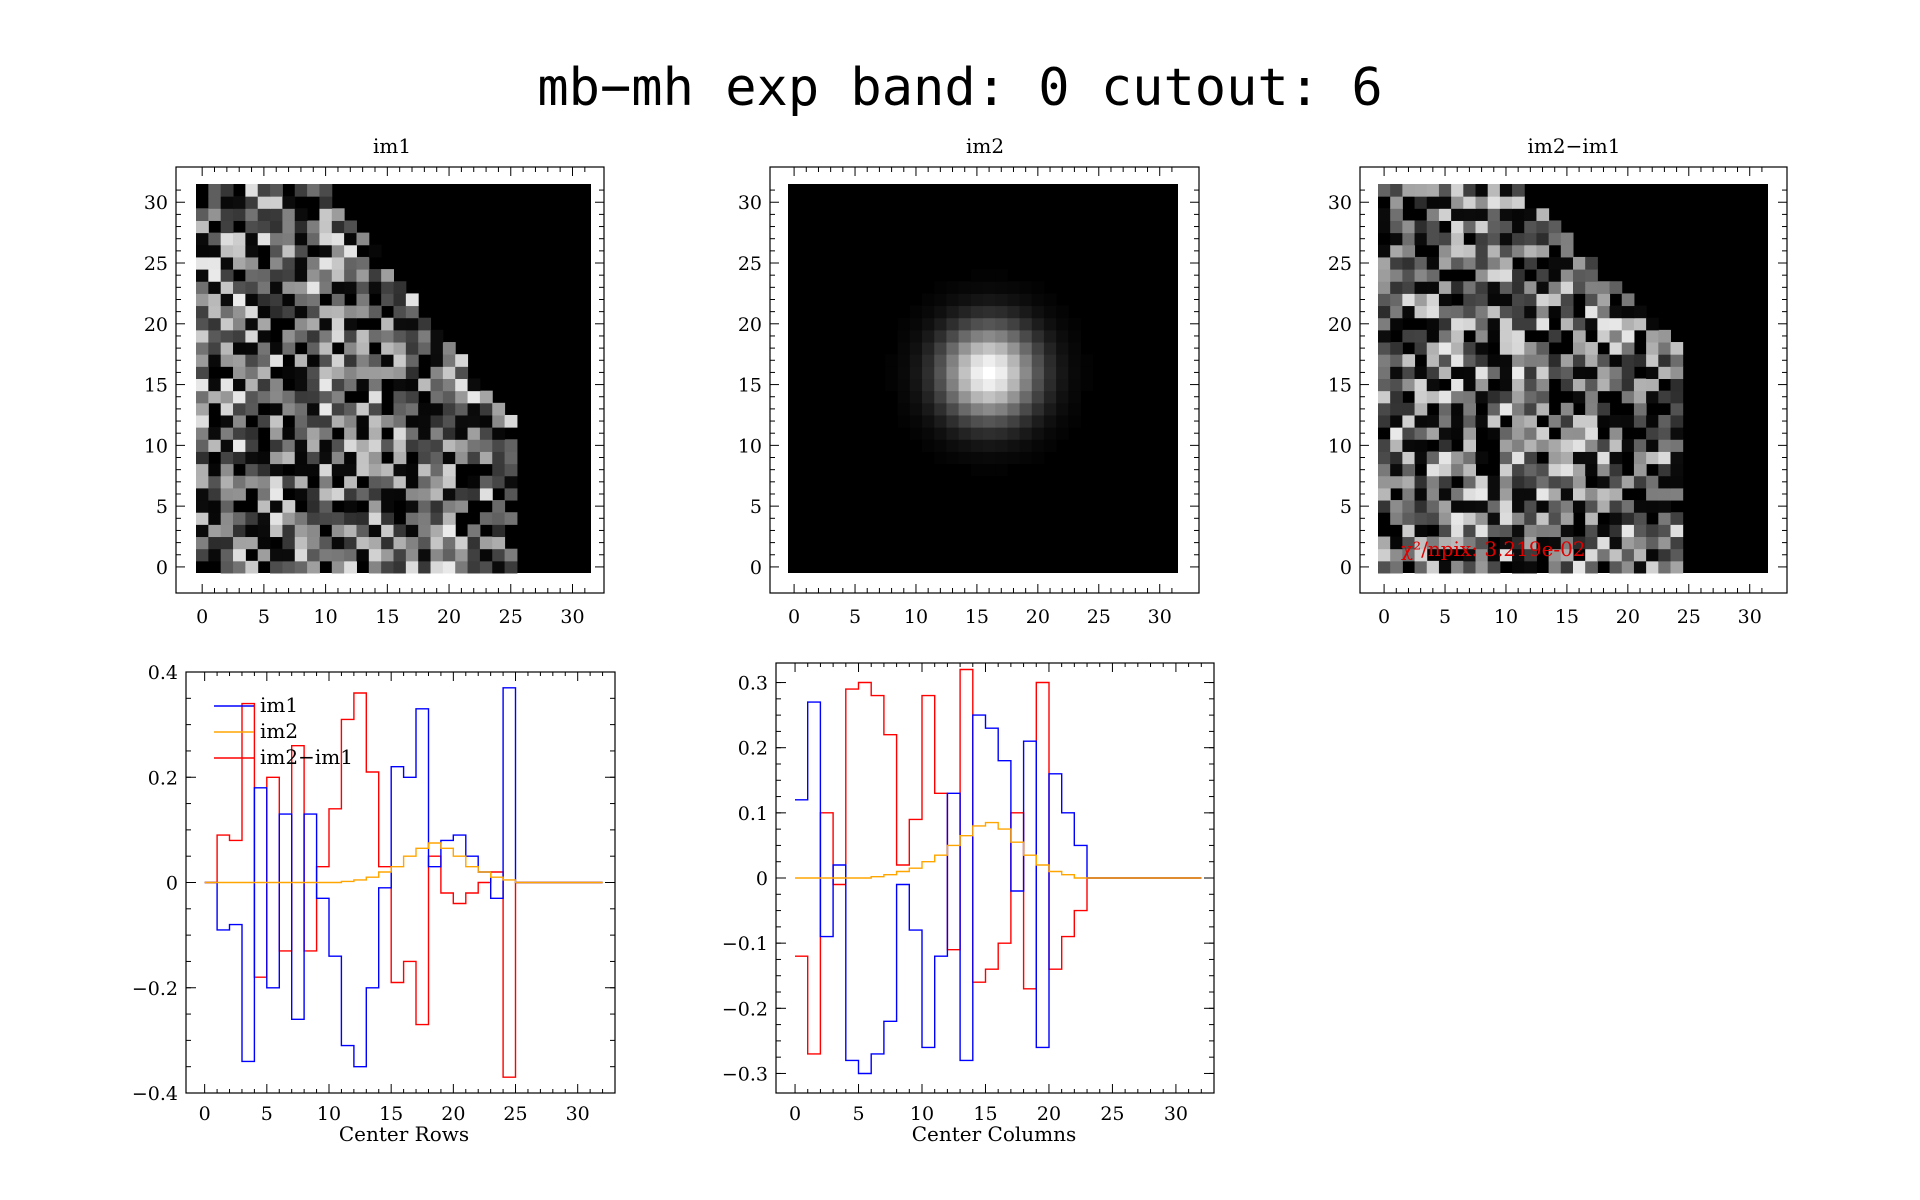 The image size is (1920, 1200). What do you see at coordinates (753, 814) in the screenshot?
I see `y-tick-label: 0.1` at bounding box center [753, 814].